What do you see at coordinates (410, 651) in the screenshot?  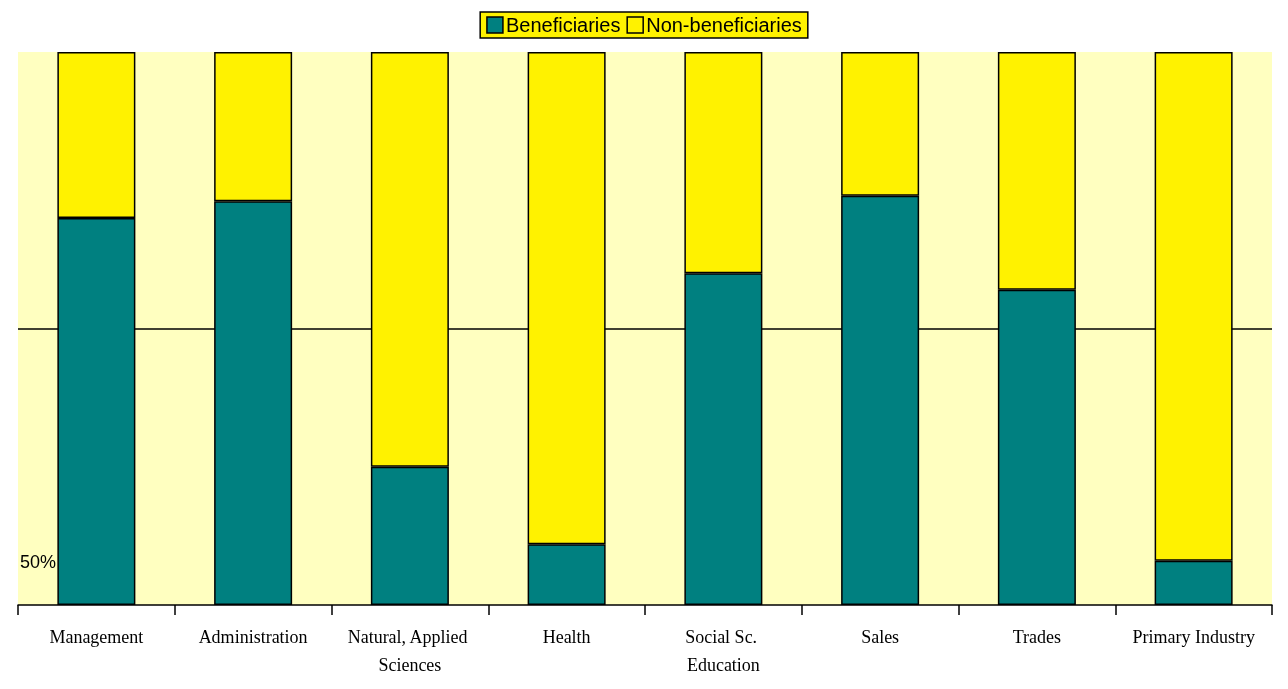 I see `x-tick-label: Natural, Applied Sciences` at bounding box center [410, 651].